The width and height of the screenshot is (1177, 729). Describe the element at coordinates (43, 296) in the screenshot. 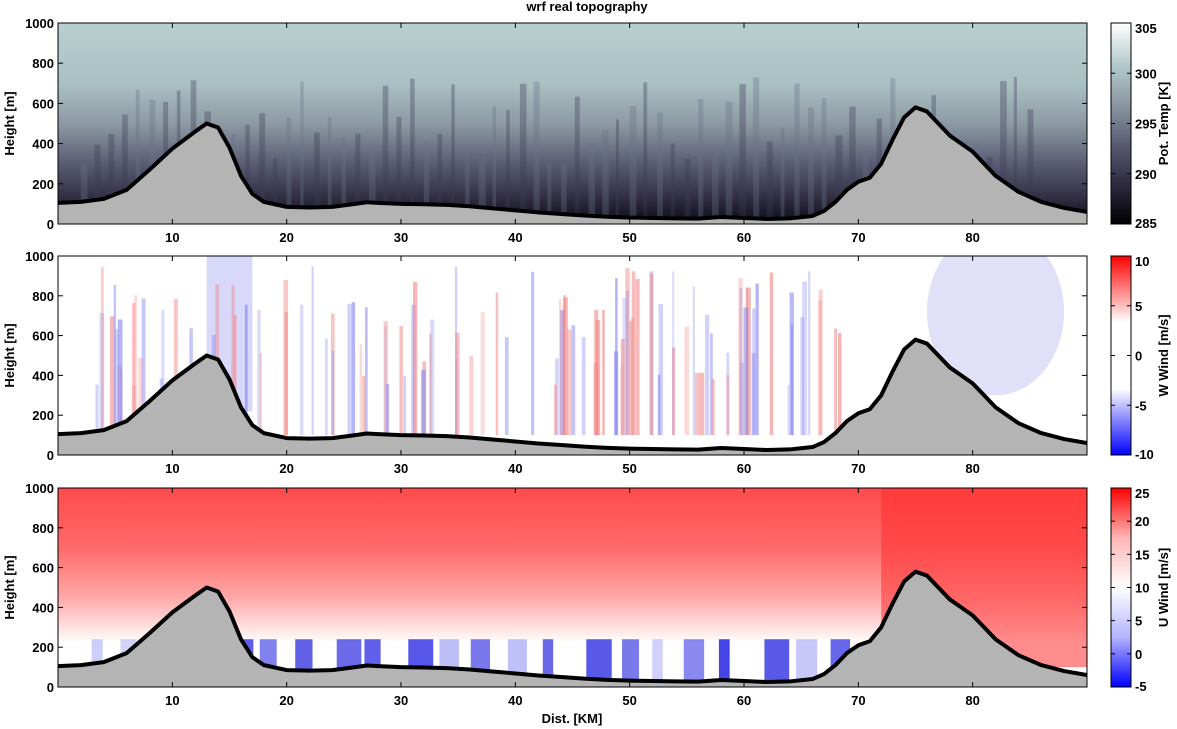

I see `y-tick-label: 800` at that location.